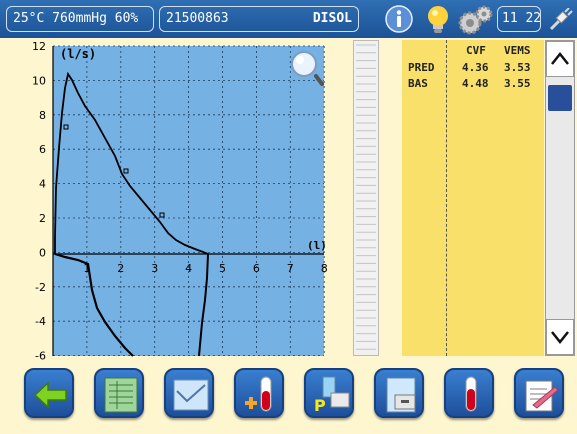  What do you see at coordinates (332, 18) in the screenshot?
I see `patient-name: DISOL` at bounding box center [332, 18].